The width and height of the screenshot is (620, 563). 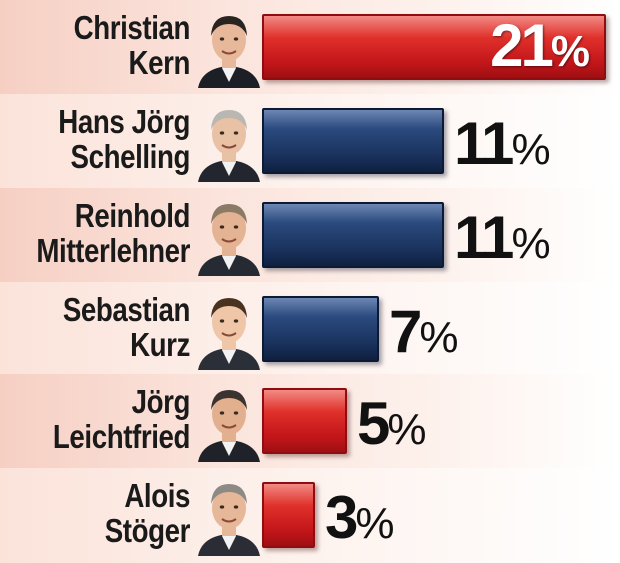 What do you see at coordinates (161, 401) in the screenshot?
I see `category-label-line: Jörg` at bounding box center [161, 401].